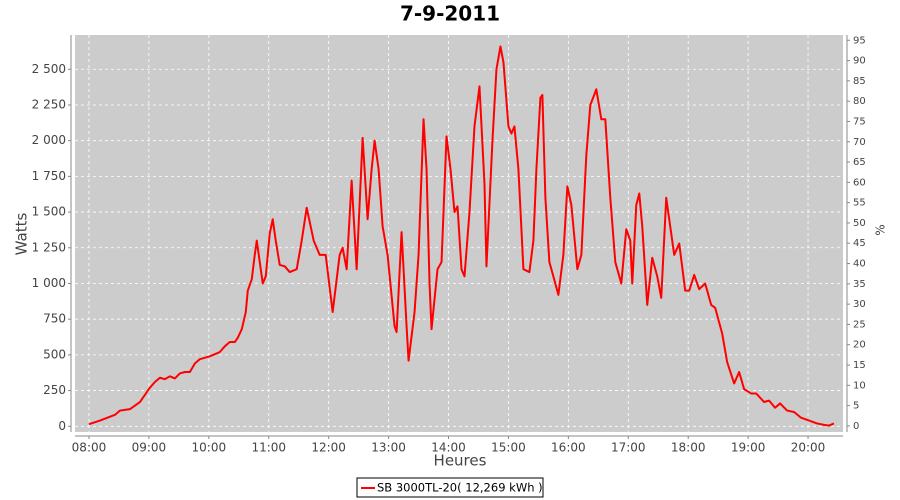 The height and width of the screenshot is (500, 900). What do you see at coordinates (859, 142) in the screenshot?
I see `y2-tick-label: 70` at bounding box center [859, 142].